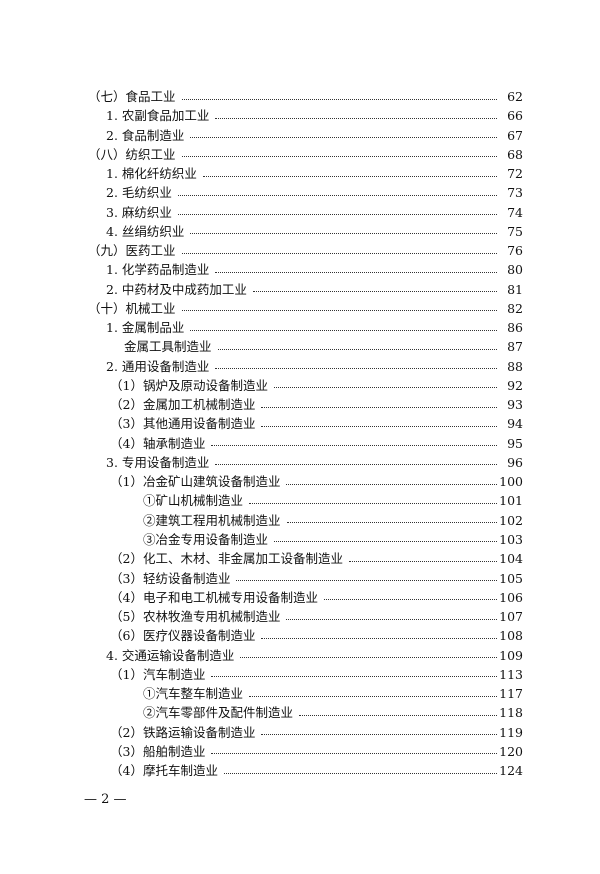 The width and height of the screenshot is (600, 874). What do you see at coordinates (314, 115) in the screenshot?
I see `toc-entry: 1. 农副食品加工业 66` at bounding box center [314, 115].